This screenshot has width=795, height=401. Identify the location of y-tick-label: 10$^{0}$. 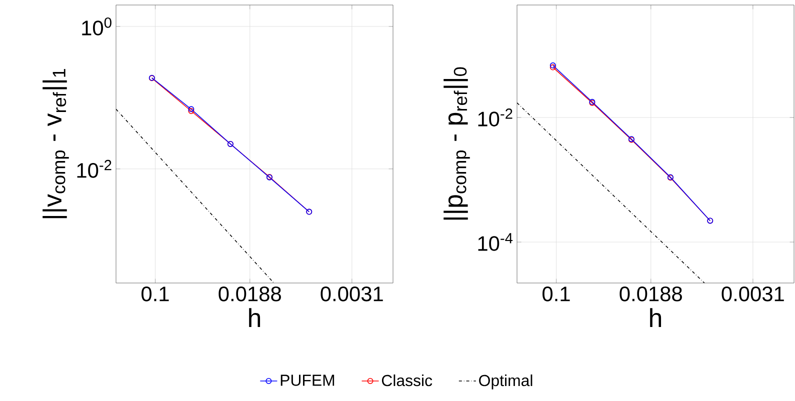
(97, 26).